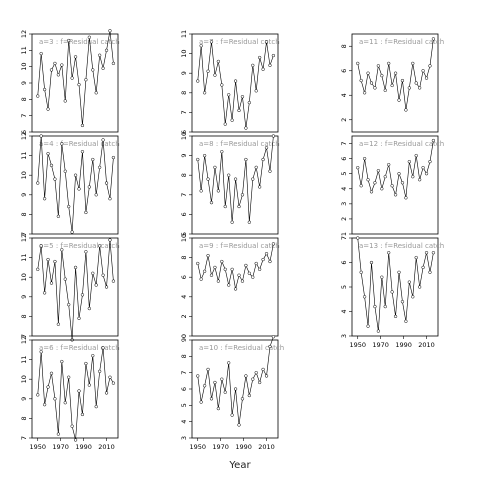 The image size is (480, 480). Describe the element at coordinates (83, 447) in the screenshot. I see `x-tick-label-3-2: 1990` at that location.